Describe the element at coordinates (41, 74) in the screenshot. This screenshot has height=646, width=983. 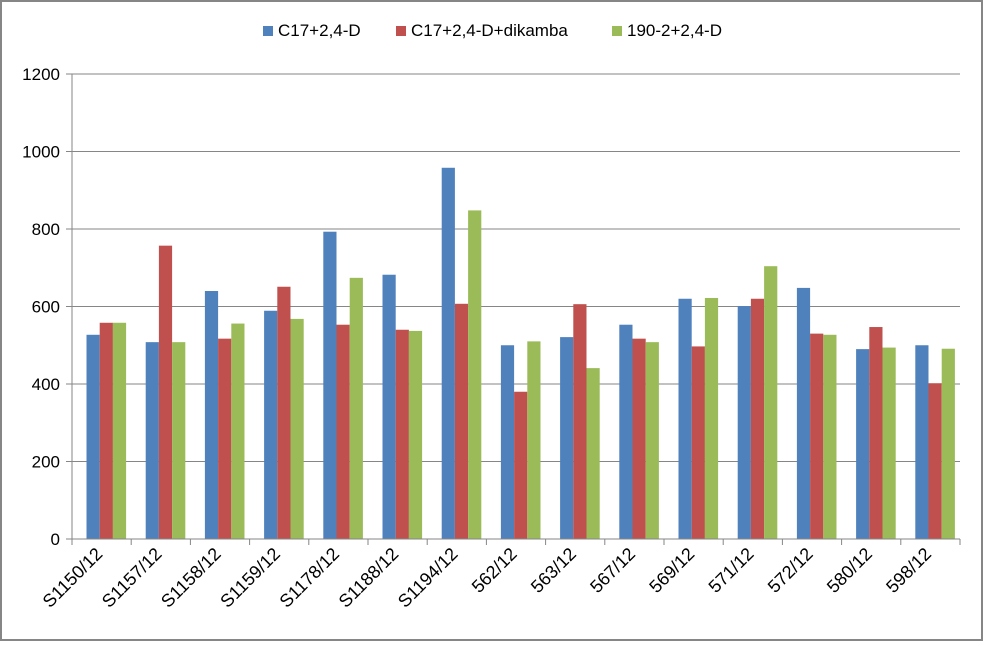
I see `y-tick-label: 1200` at that location.